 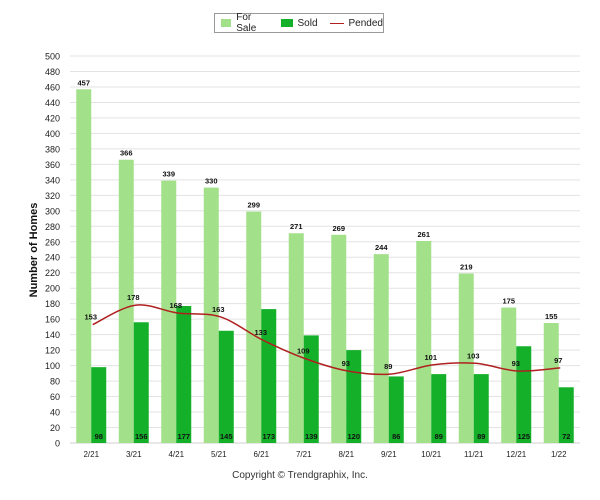 What do you see at coordinates (175, 305) in the screenshot?
I see `data-label-pended: 168` at bounding box center [175, 305].